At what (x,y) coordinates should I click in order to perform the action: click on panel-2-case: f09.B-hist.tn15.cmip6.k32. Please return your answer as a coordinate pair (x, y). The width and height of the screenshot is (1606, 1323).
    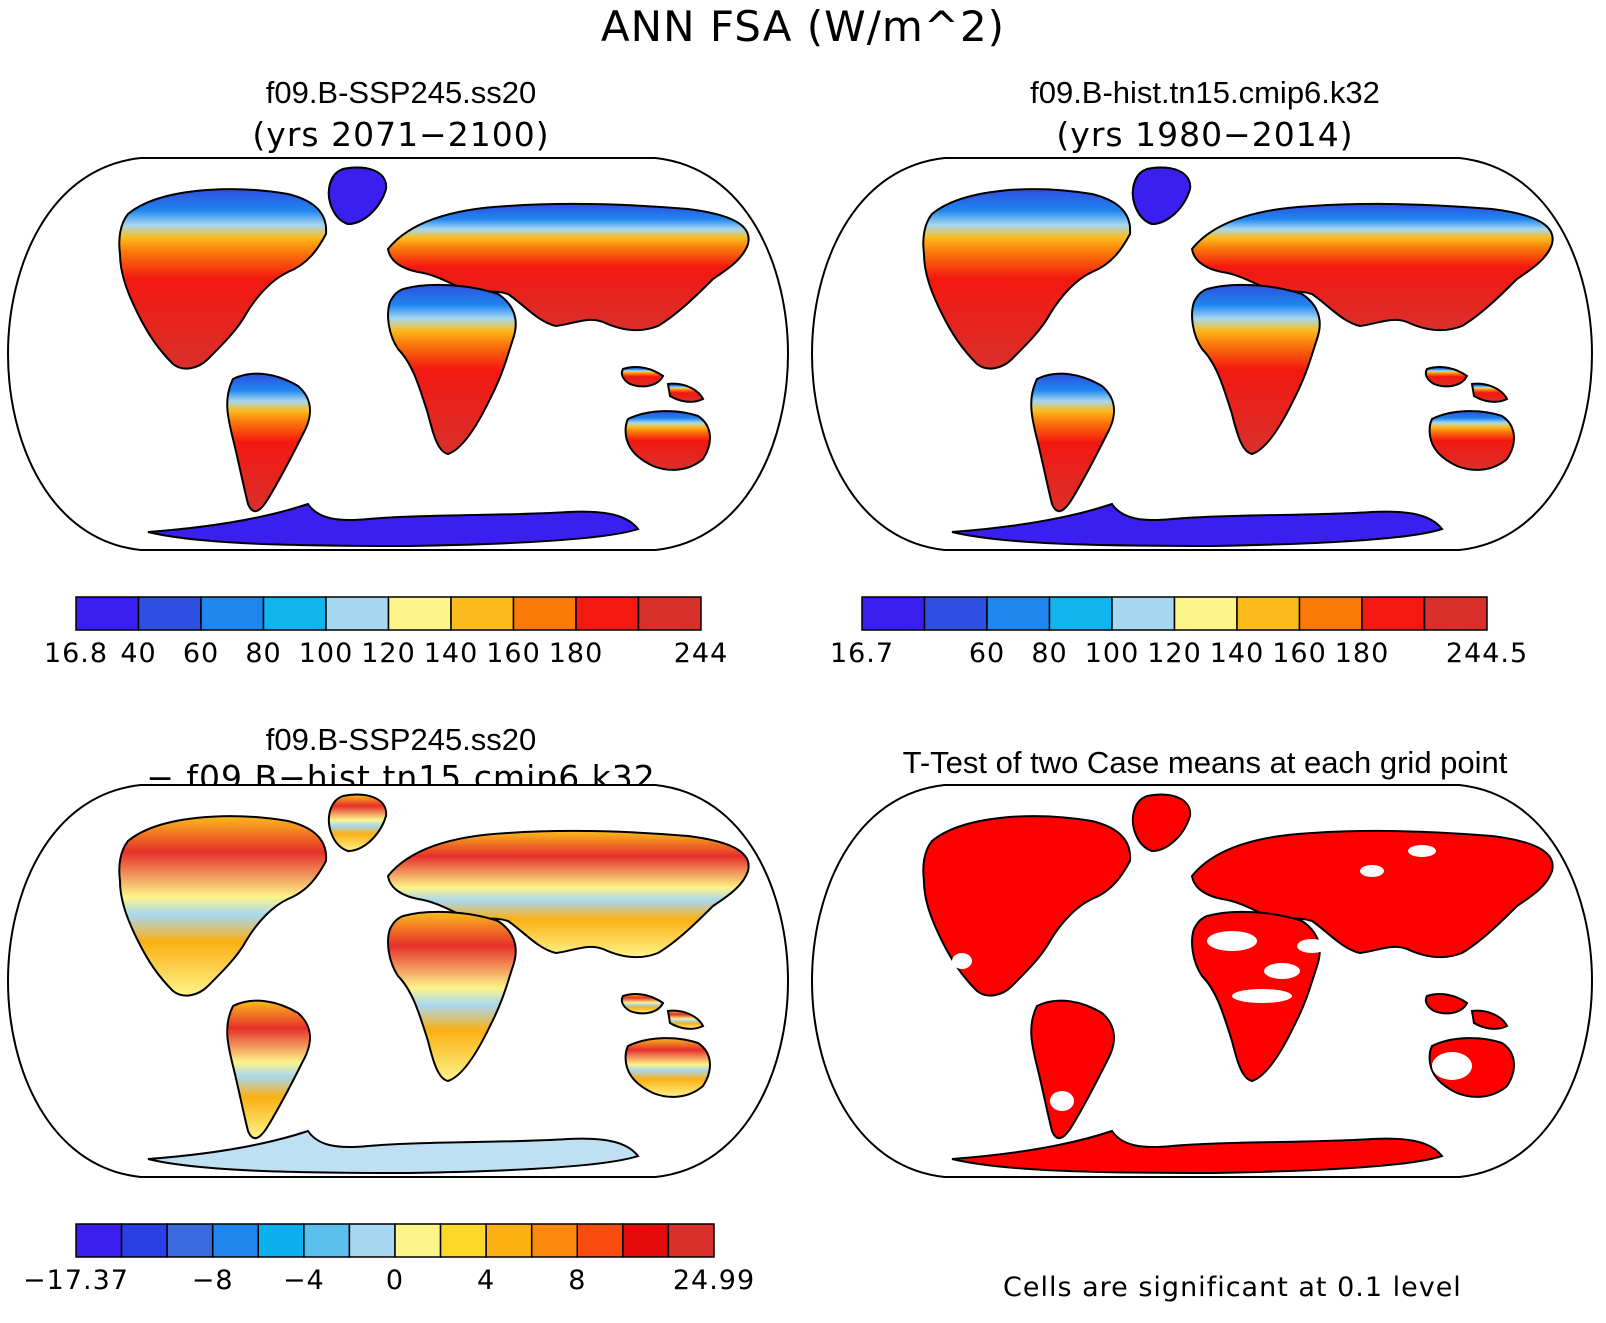
    Looking at the image, I should click on (1205, 92).